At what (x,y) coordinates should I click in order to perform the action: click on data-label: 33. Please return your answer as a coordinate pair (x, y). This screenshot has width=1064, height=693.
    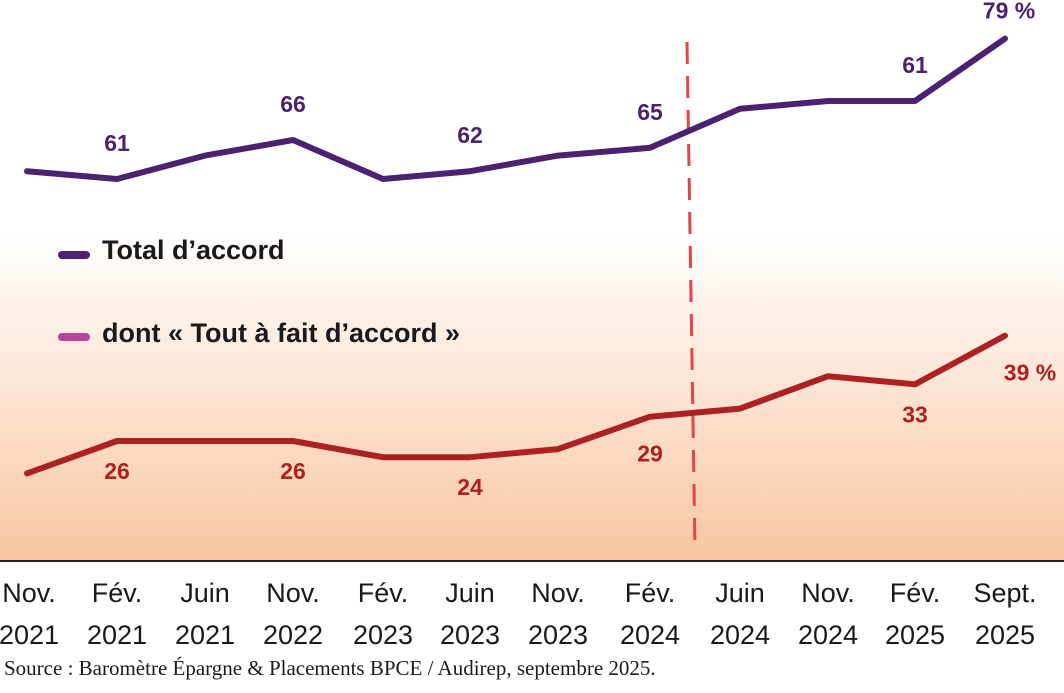
    Looking at the image, I should click on (915, 414).